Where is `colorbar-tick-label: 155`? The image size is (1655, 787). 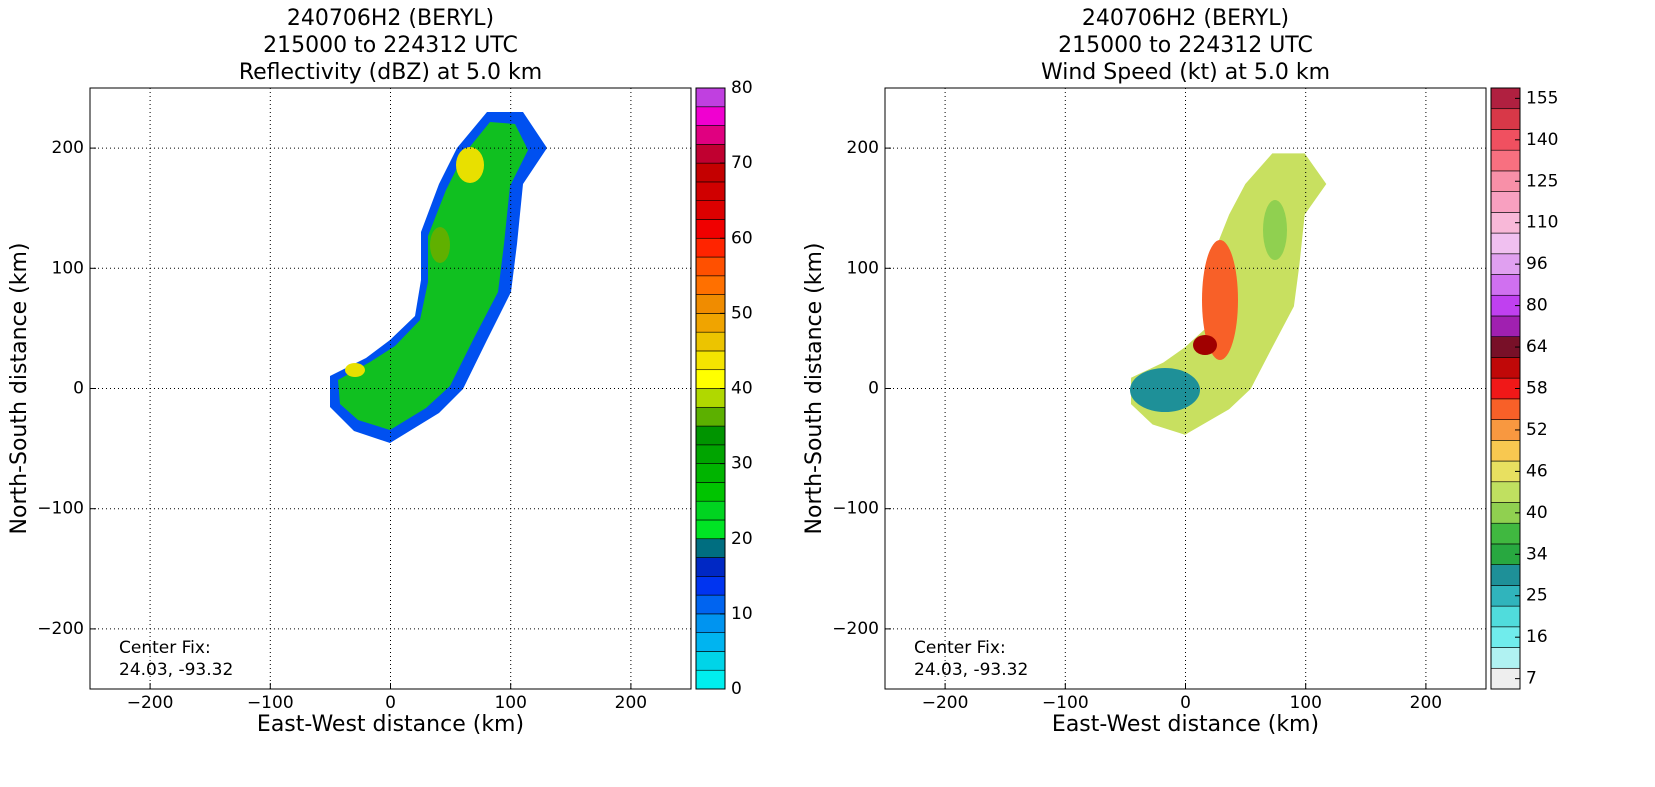
colorbar-tick-label: 155 is located at coordinates (1542, 98).